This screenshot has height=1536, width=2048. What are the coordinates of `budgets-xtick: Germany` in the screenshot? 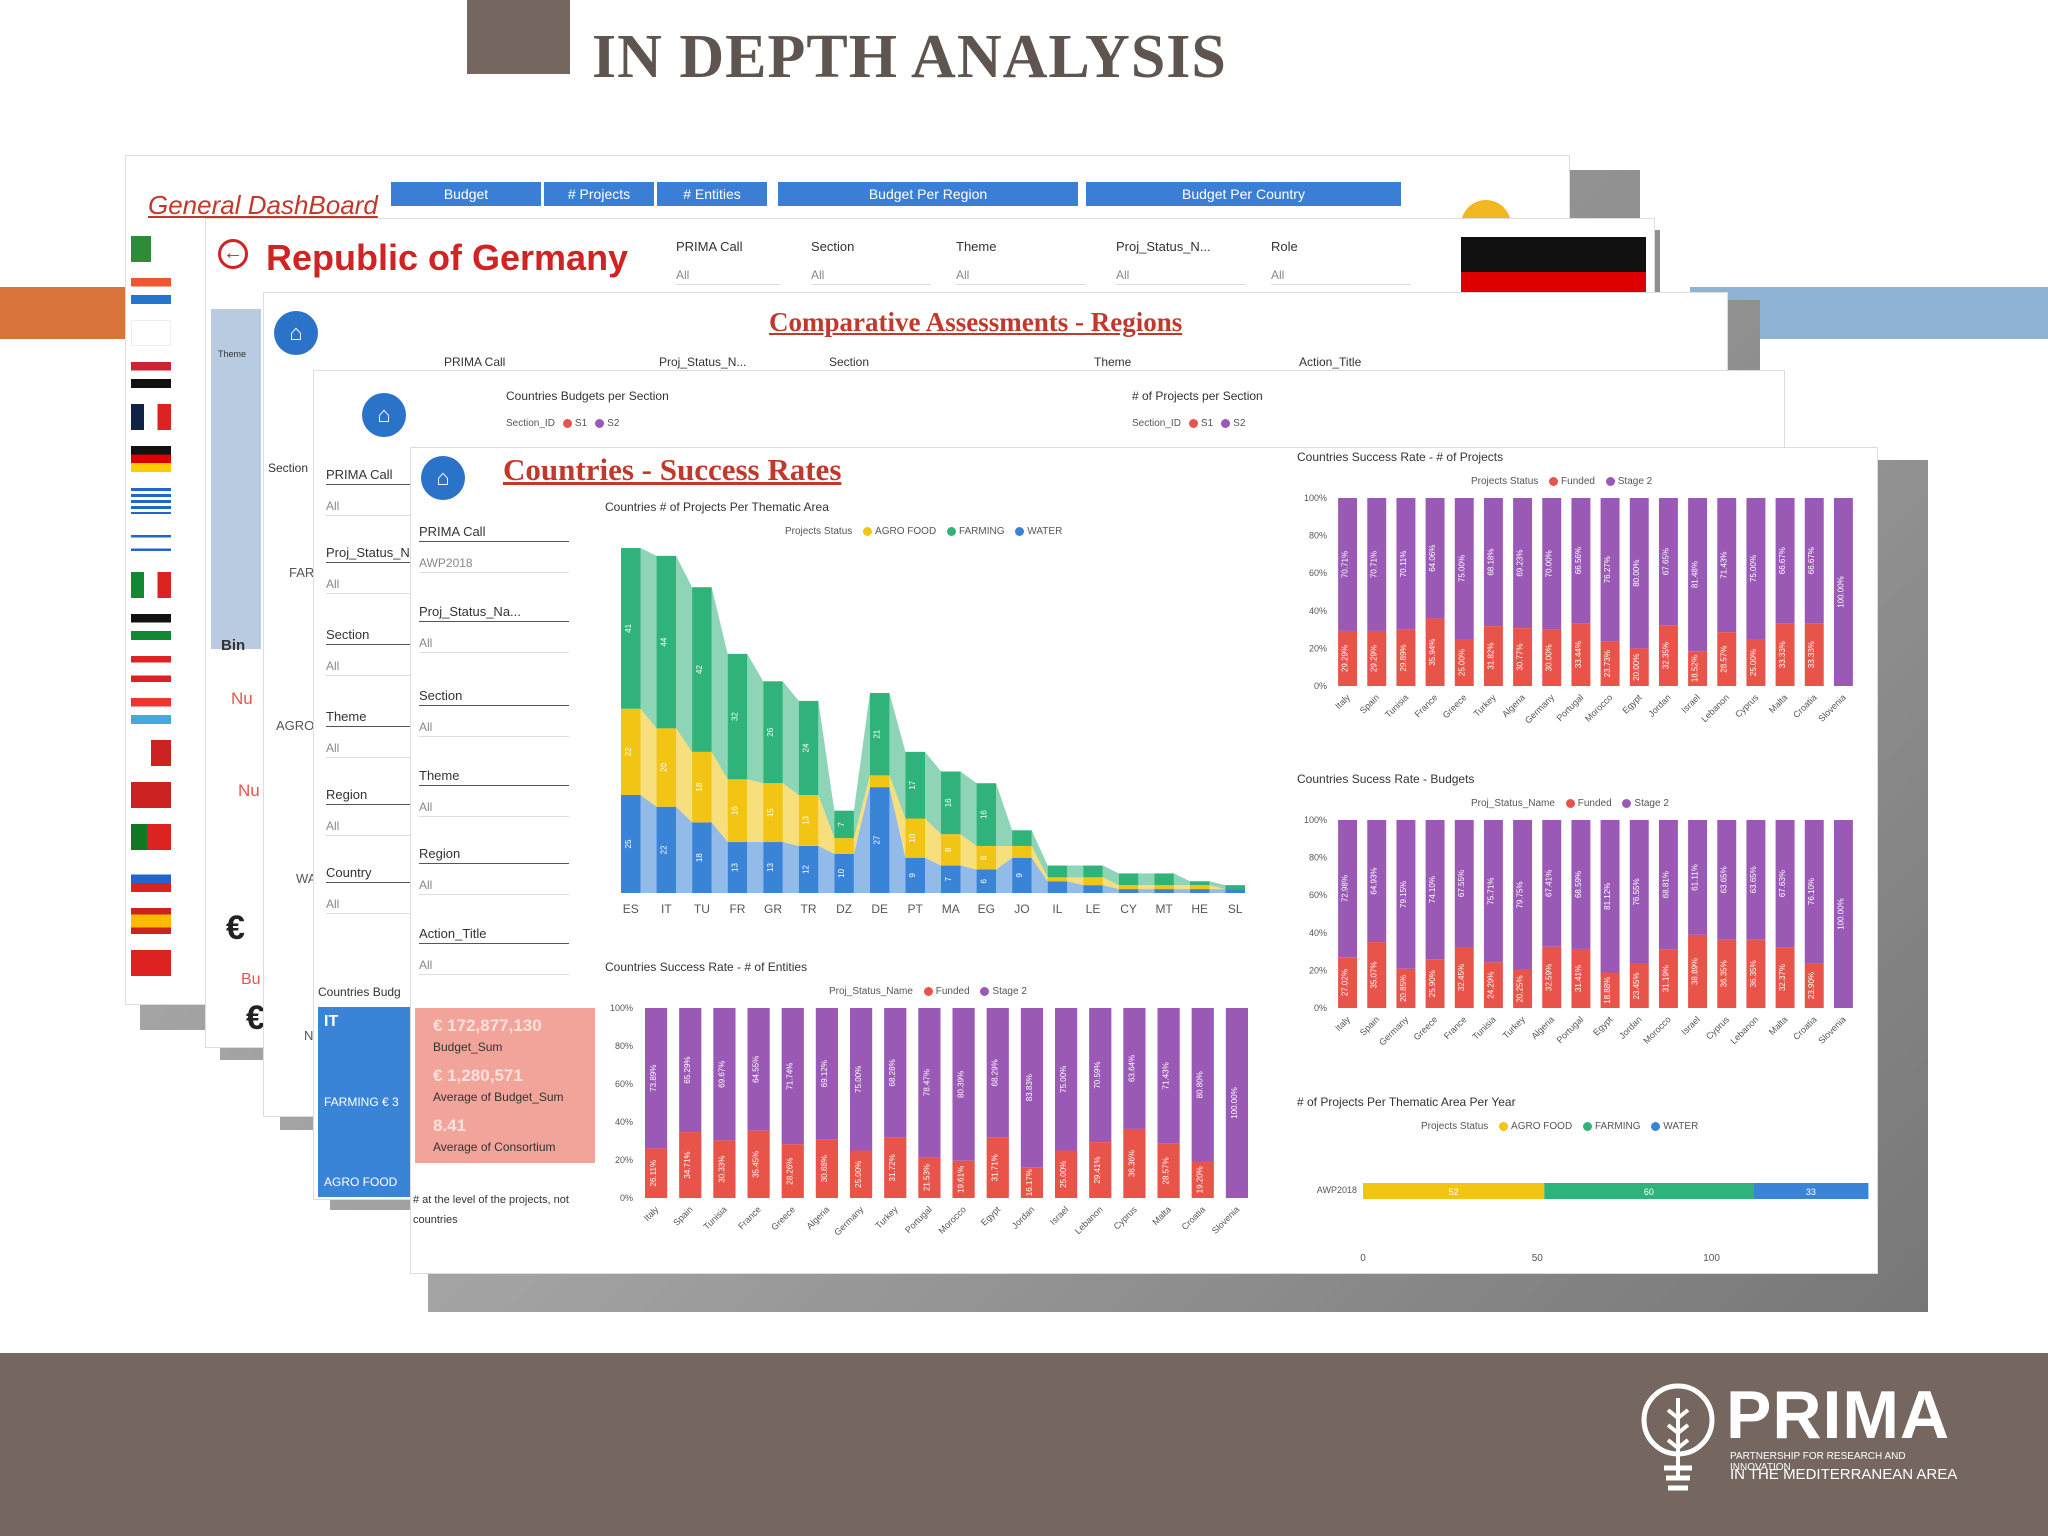 It's located at (1394, 1031).